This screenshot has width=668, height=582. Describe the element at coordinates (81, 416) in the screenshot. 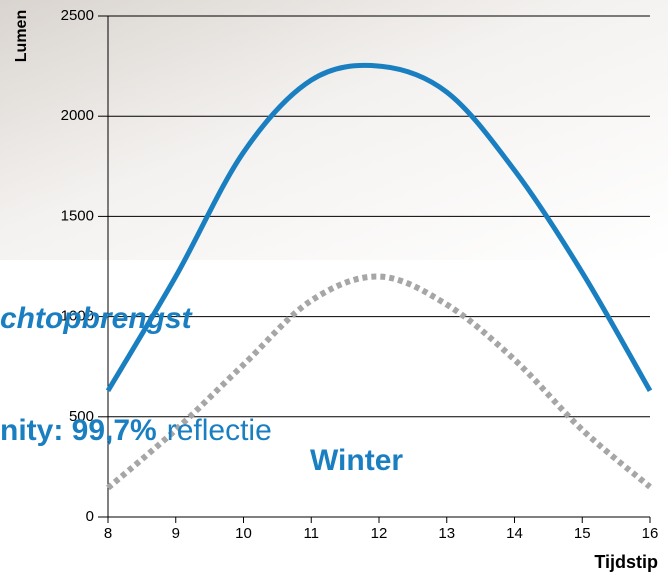

I see `y-tick-label: 500` at that location.